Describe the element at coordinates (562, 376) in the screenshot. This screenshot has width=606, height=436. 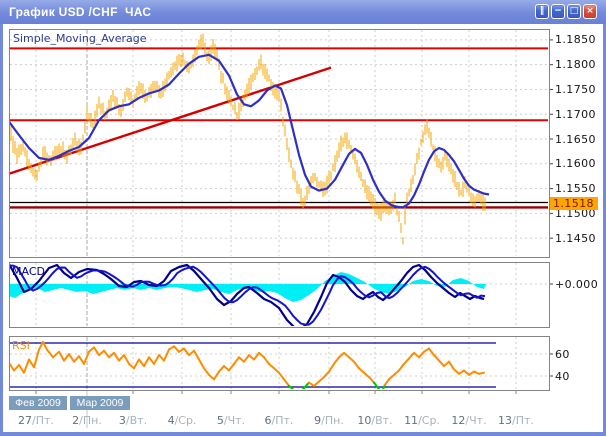
I see `rsi-axis-label: 40` at that location.